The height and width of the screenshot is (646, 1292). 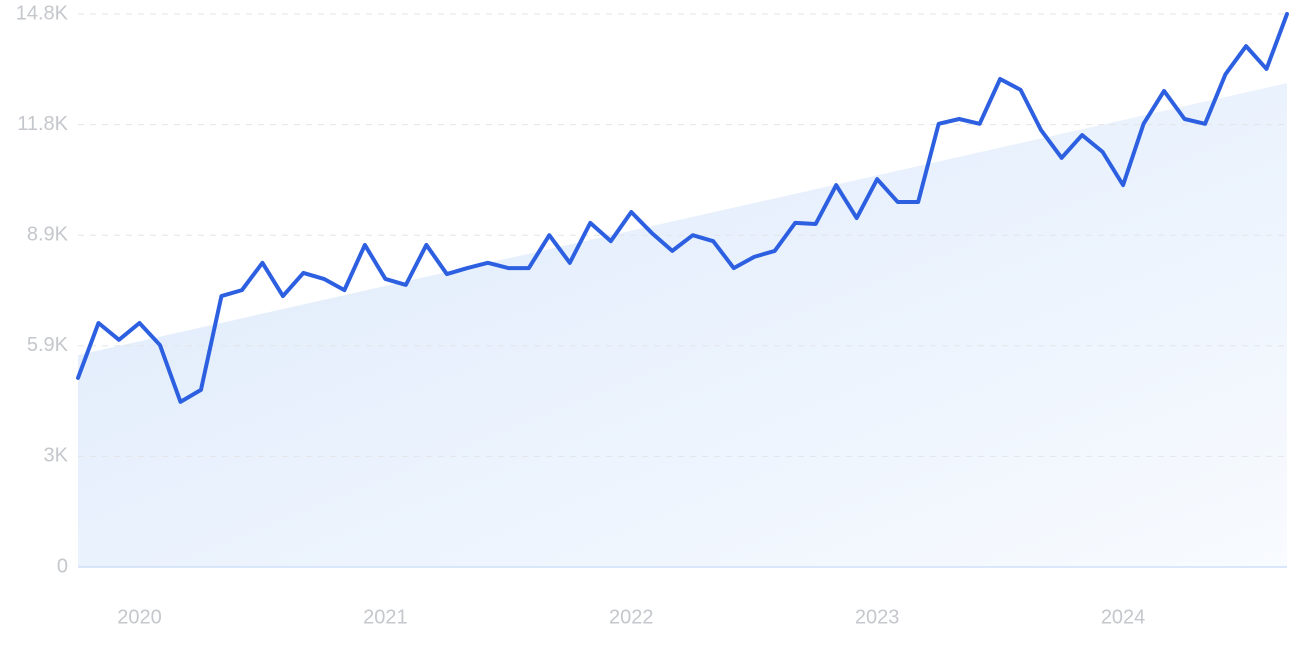 What do you see at coordinates (877, 617) in the screenshot?
I see `x-tick-label: 2023` at bounding box center [877, 617].